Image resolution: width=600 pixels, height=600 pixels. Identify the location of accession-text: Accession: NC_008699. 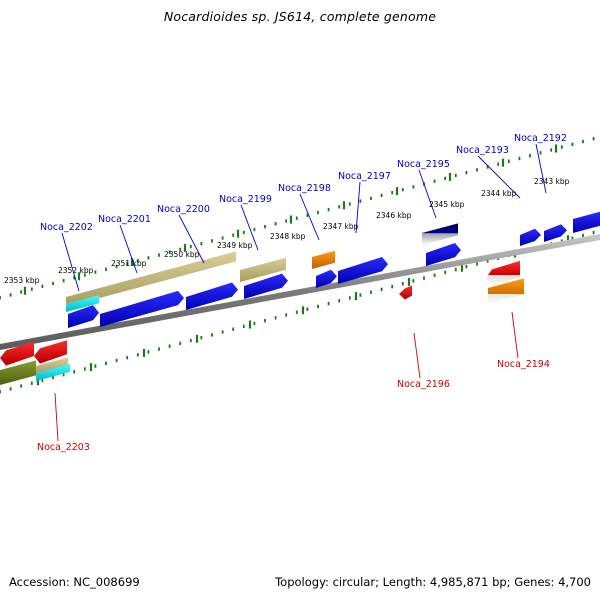
(74, 582).